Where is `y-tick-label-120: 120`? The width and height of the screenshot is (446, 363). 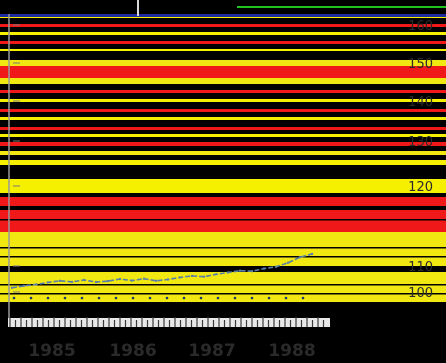
y-tick-label-120: 120 is located at coordinates (420, 187).